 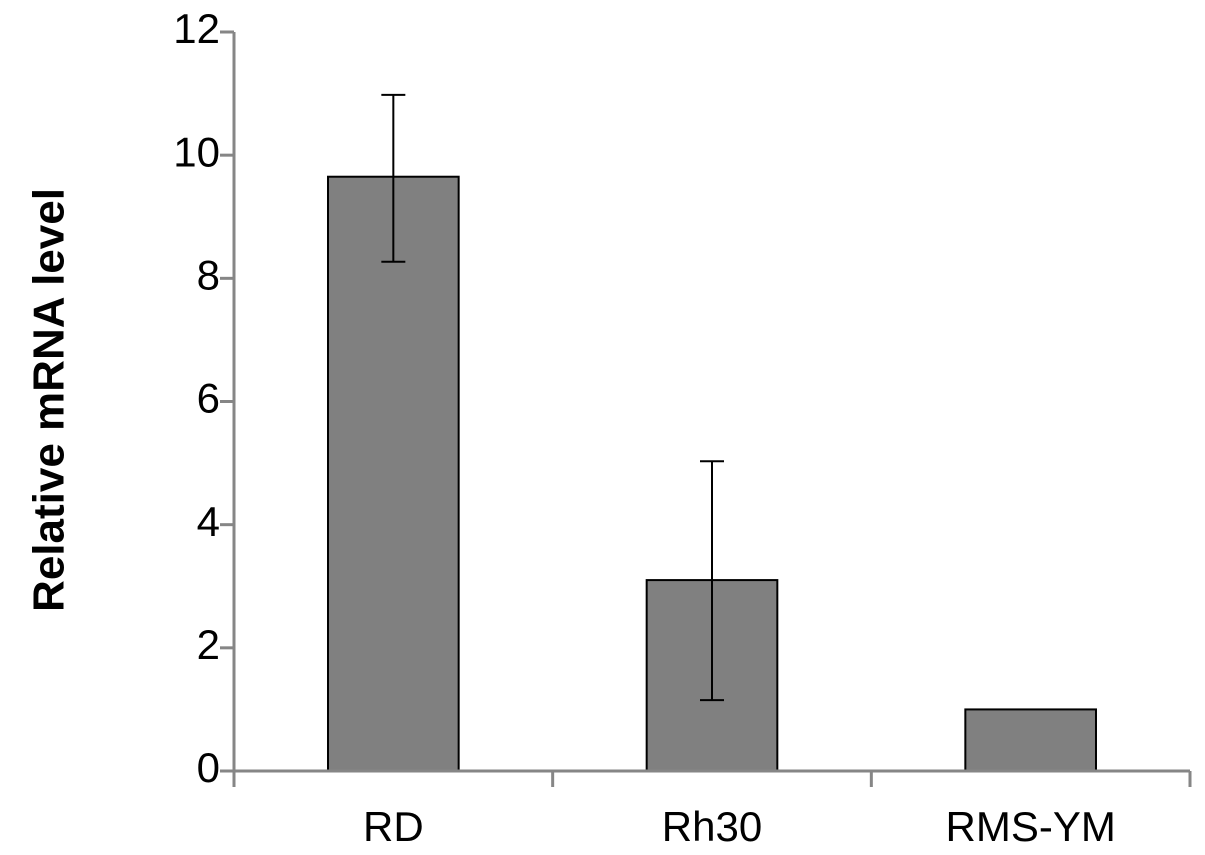 What do you see at coordinates (208, 274) in the screenshot?
I see `y-tick-label: 8` at bounding box center [208, 274].